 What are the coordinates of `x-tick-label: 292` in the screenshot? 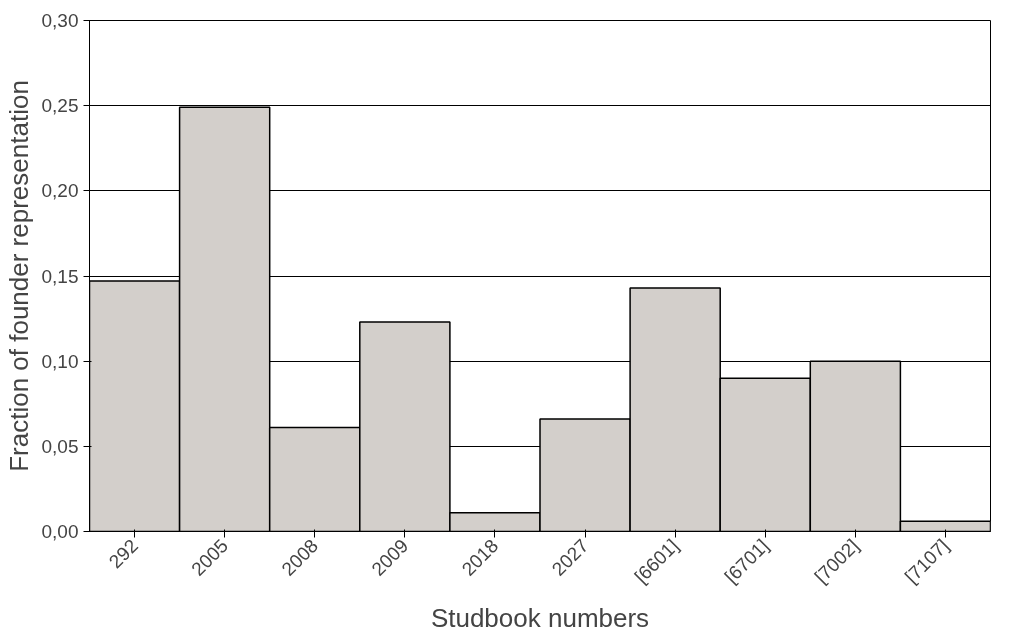 It's located at (123, 554).